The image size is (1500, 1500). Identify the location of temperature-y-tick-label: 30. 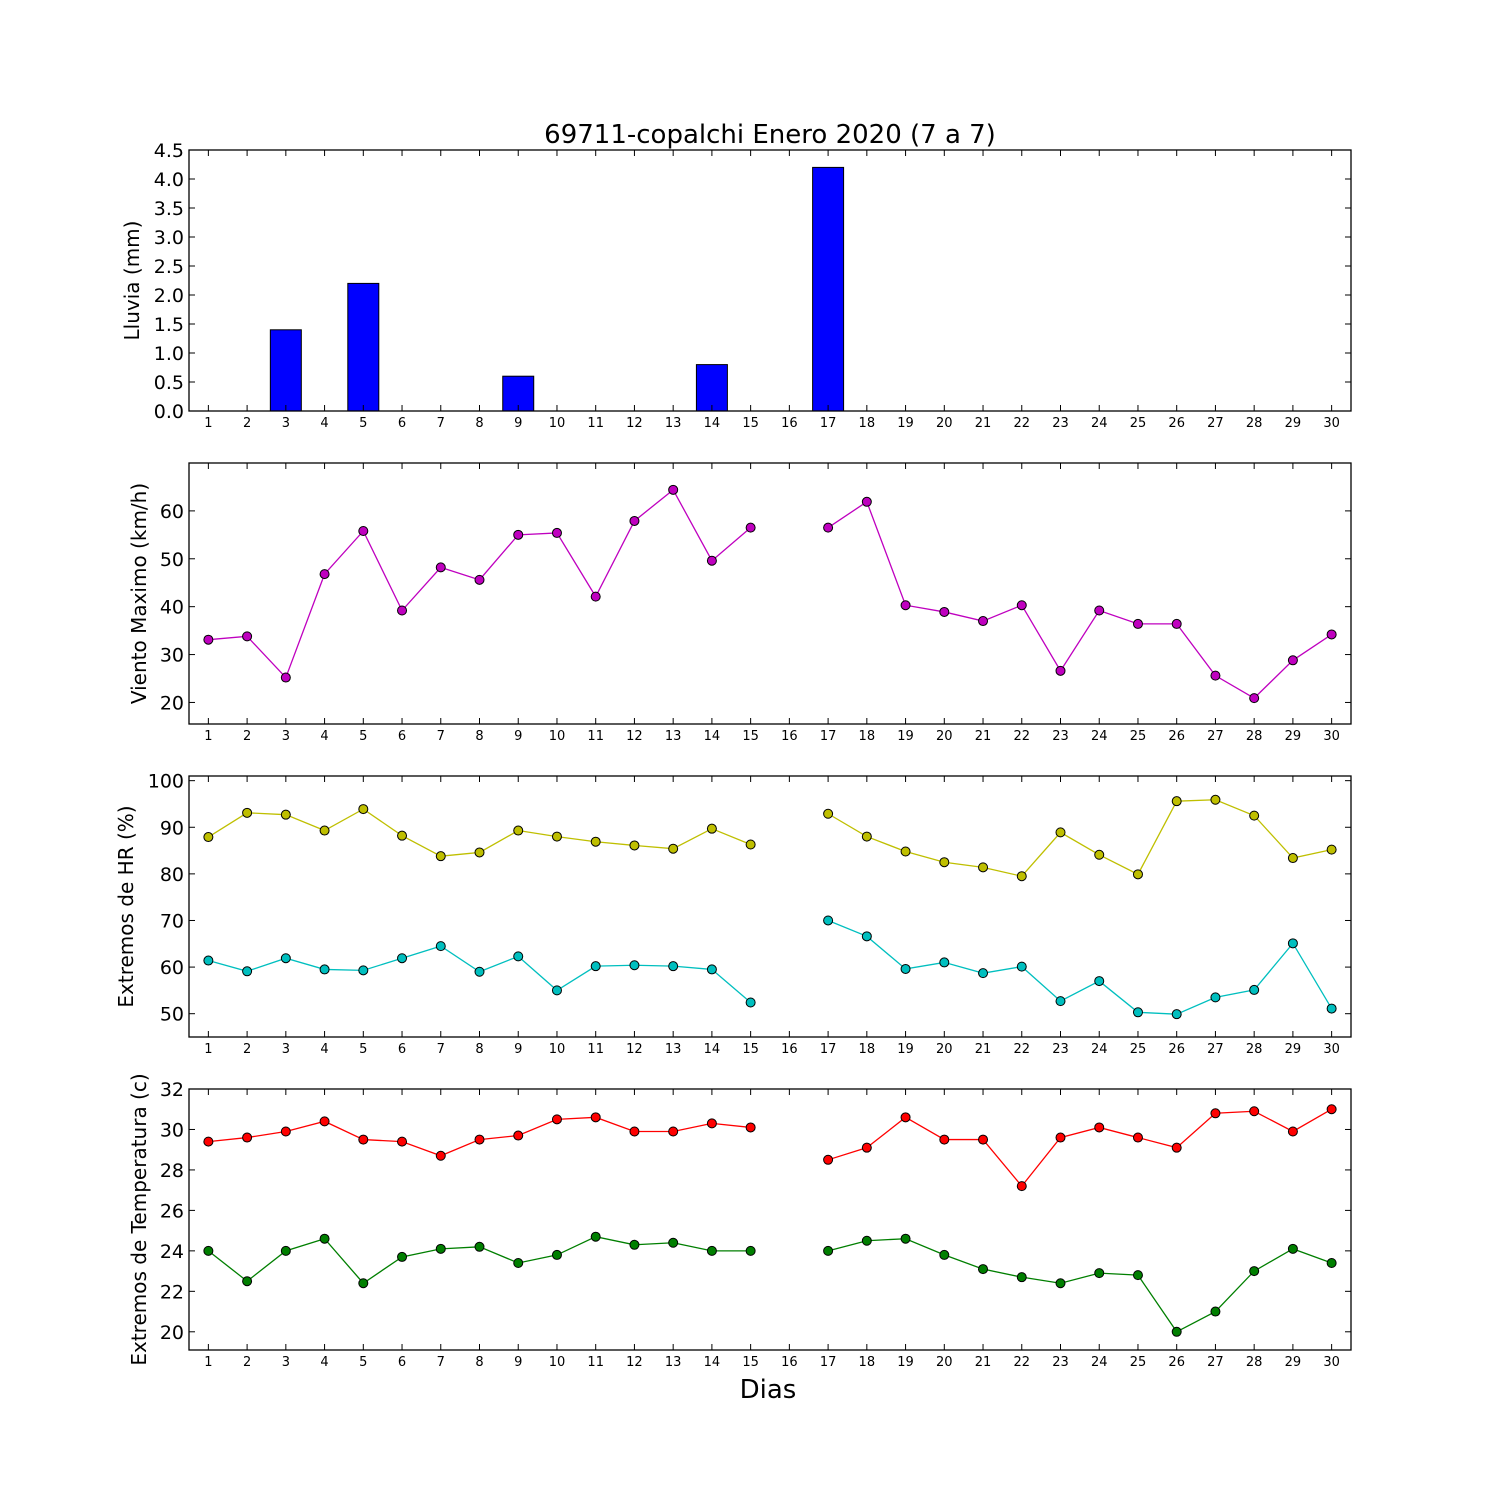
(172, 1130).